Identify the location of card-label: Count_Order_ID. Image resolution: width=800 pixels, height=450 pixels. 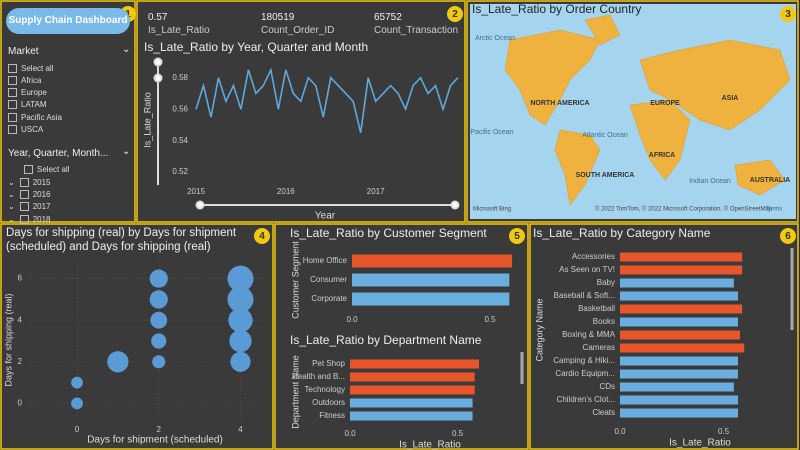
(298, 30).